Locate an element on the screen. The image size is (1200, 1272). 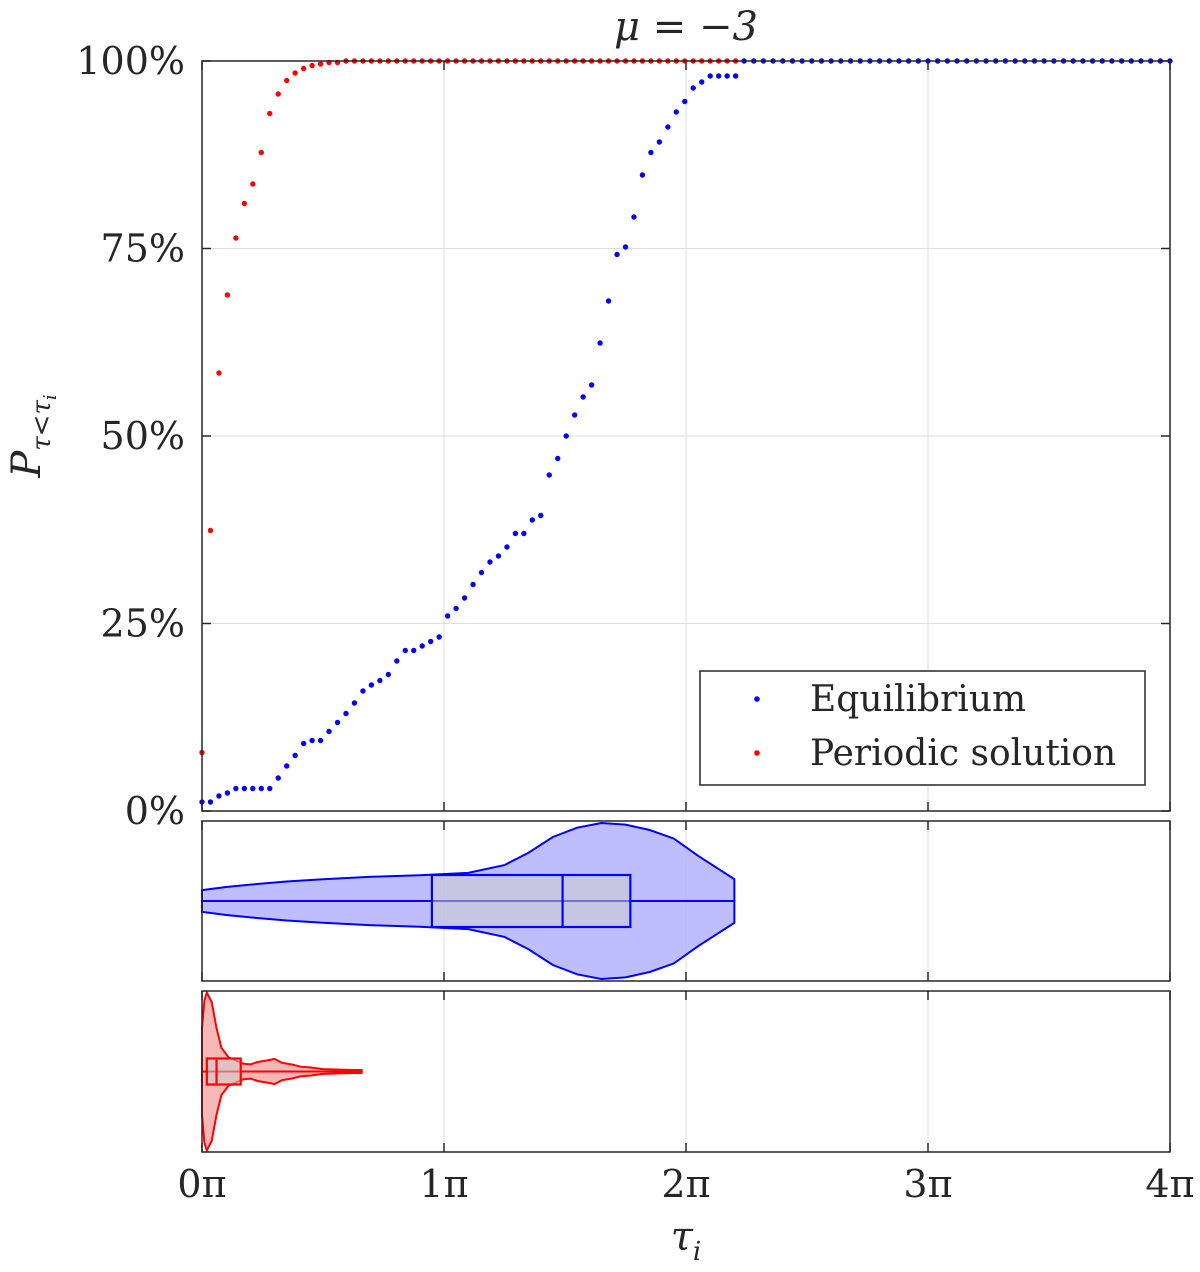
x-tick-label: 1π is located at coordinates (443, 1184).